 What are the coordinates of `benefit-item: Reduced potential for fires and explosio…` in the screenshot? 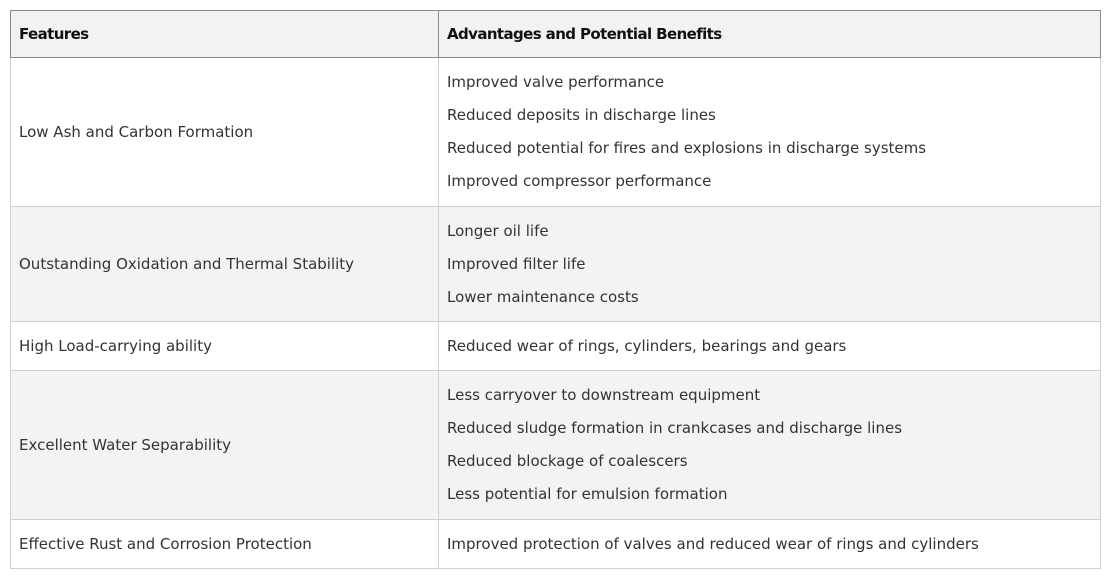 It's located at (687, 148).